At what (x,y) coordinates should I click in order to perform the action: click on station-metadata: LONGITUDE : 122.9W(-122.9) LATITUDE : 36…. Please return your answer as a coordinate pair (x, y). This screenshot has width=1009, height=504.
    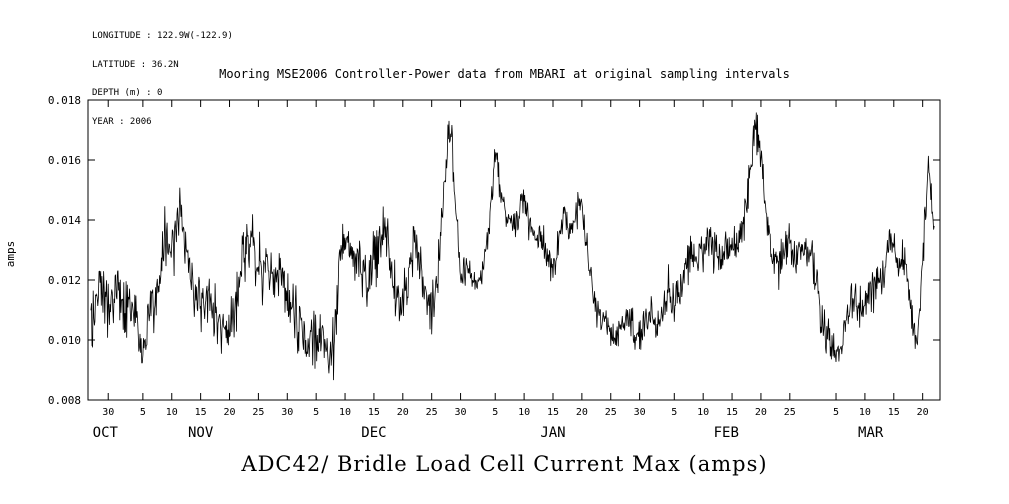
    Looking at the image, I should click on (162, 79).